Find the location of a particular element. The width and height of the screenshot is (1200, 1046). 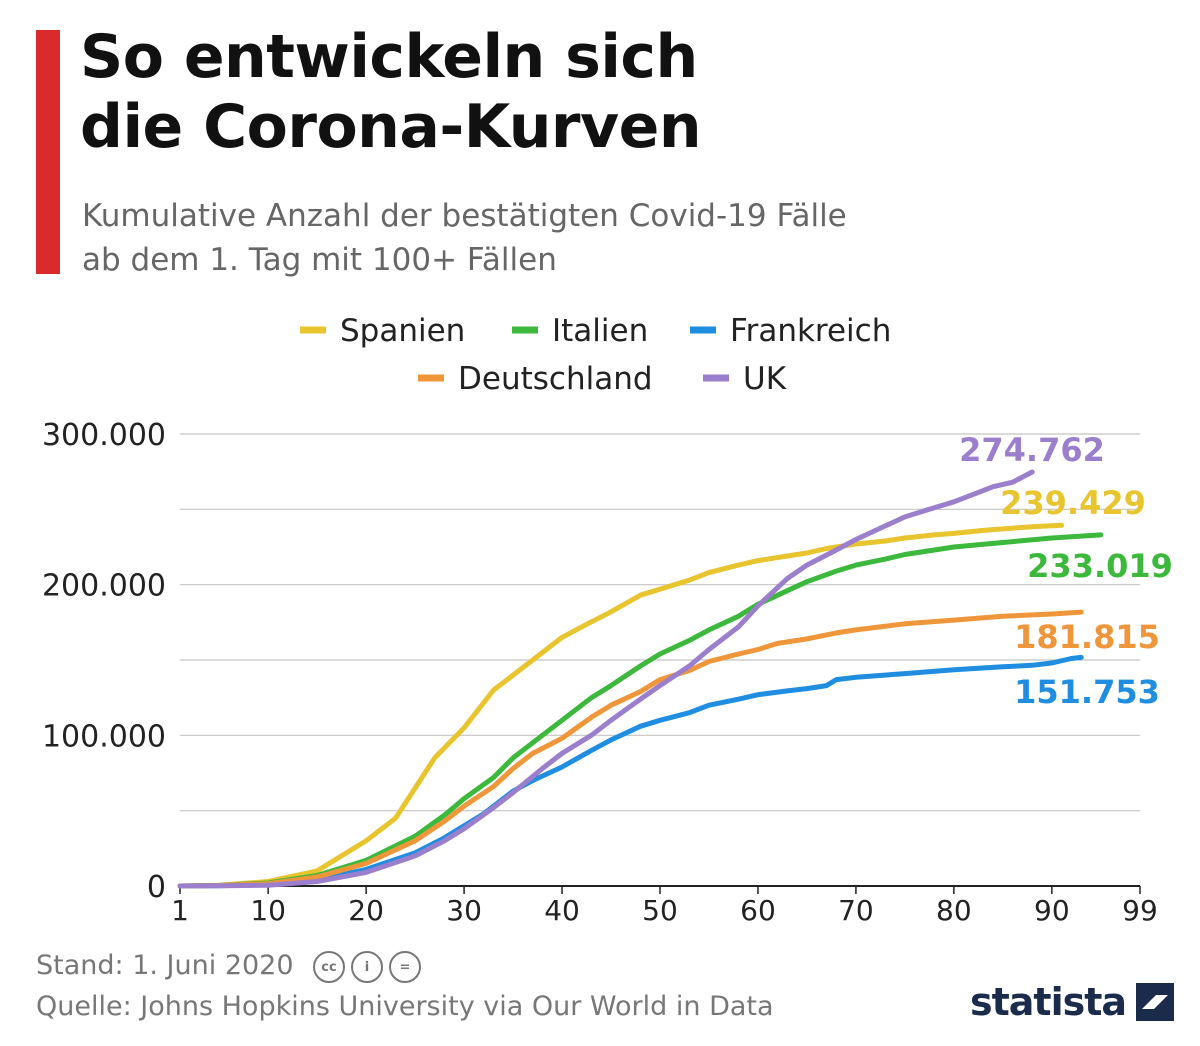

title-line-1: So entwickeln sich is located at coordinates (389, 57).